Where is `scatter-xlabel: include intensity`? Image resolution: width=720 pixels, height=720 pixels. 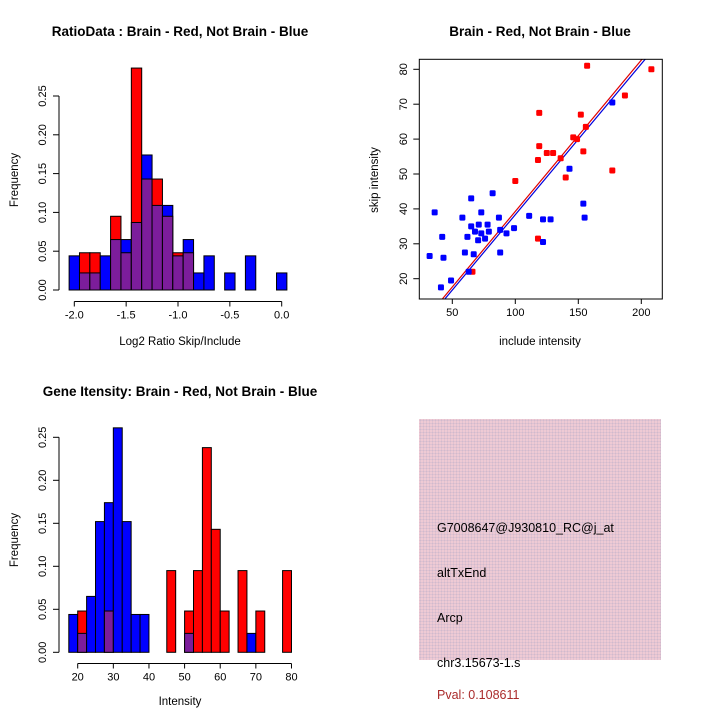
scatter-xlabel: include intensity is located at coordinates (540, 342).